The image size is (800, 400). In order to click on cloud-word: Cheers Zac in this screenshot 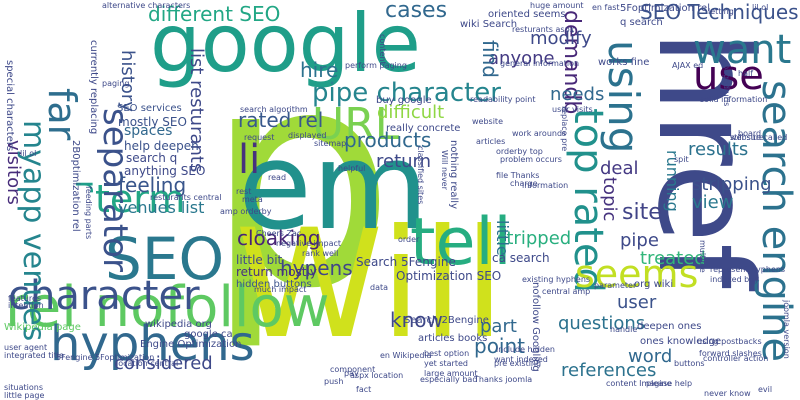, I will do `click(279, 233)`.